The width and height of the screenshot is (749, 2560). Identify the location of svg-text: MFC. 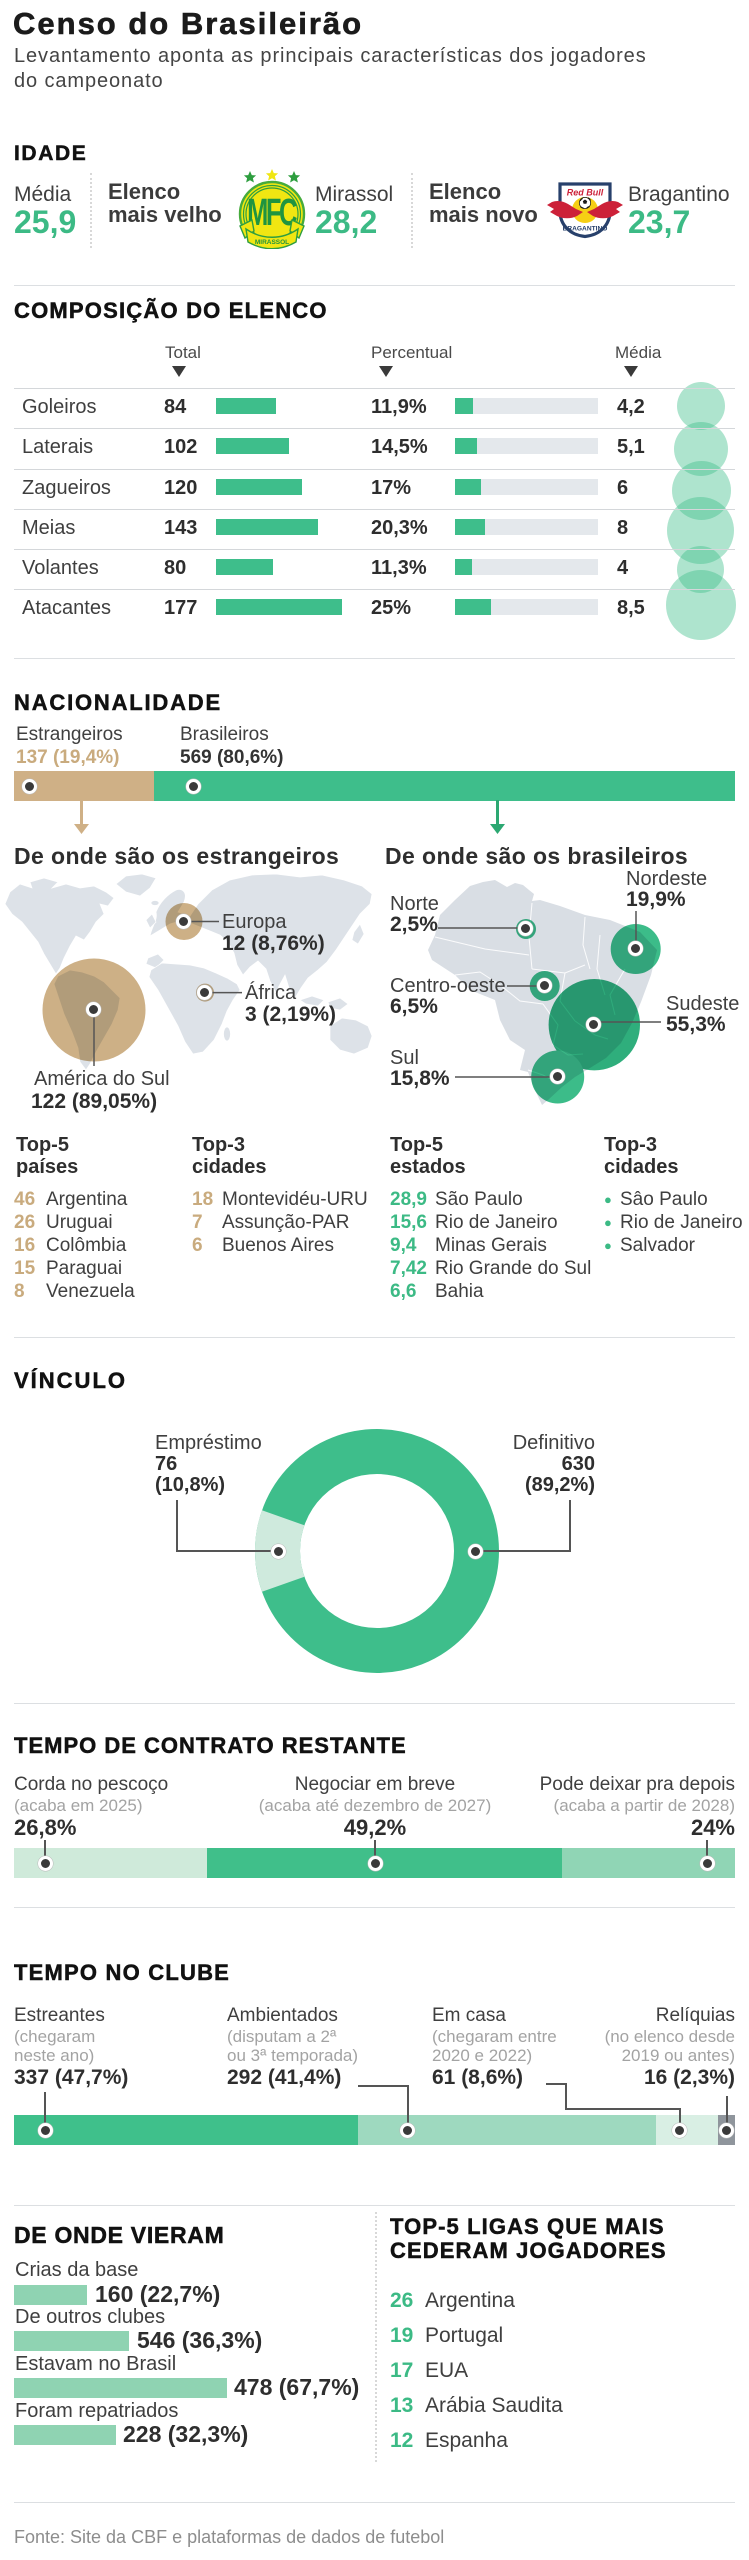
(272, 212).